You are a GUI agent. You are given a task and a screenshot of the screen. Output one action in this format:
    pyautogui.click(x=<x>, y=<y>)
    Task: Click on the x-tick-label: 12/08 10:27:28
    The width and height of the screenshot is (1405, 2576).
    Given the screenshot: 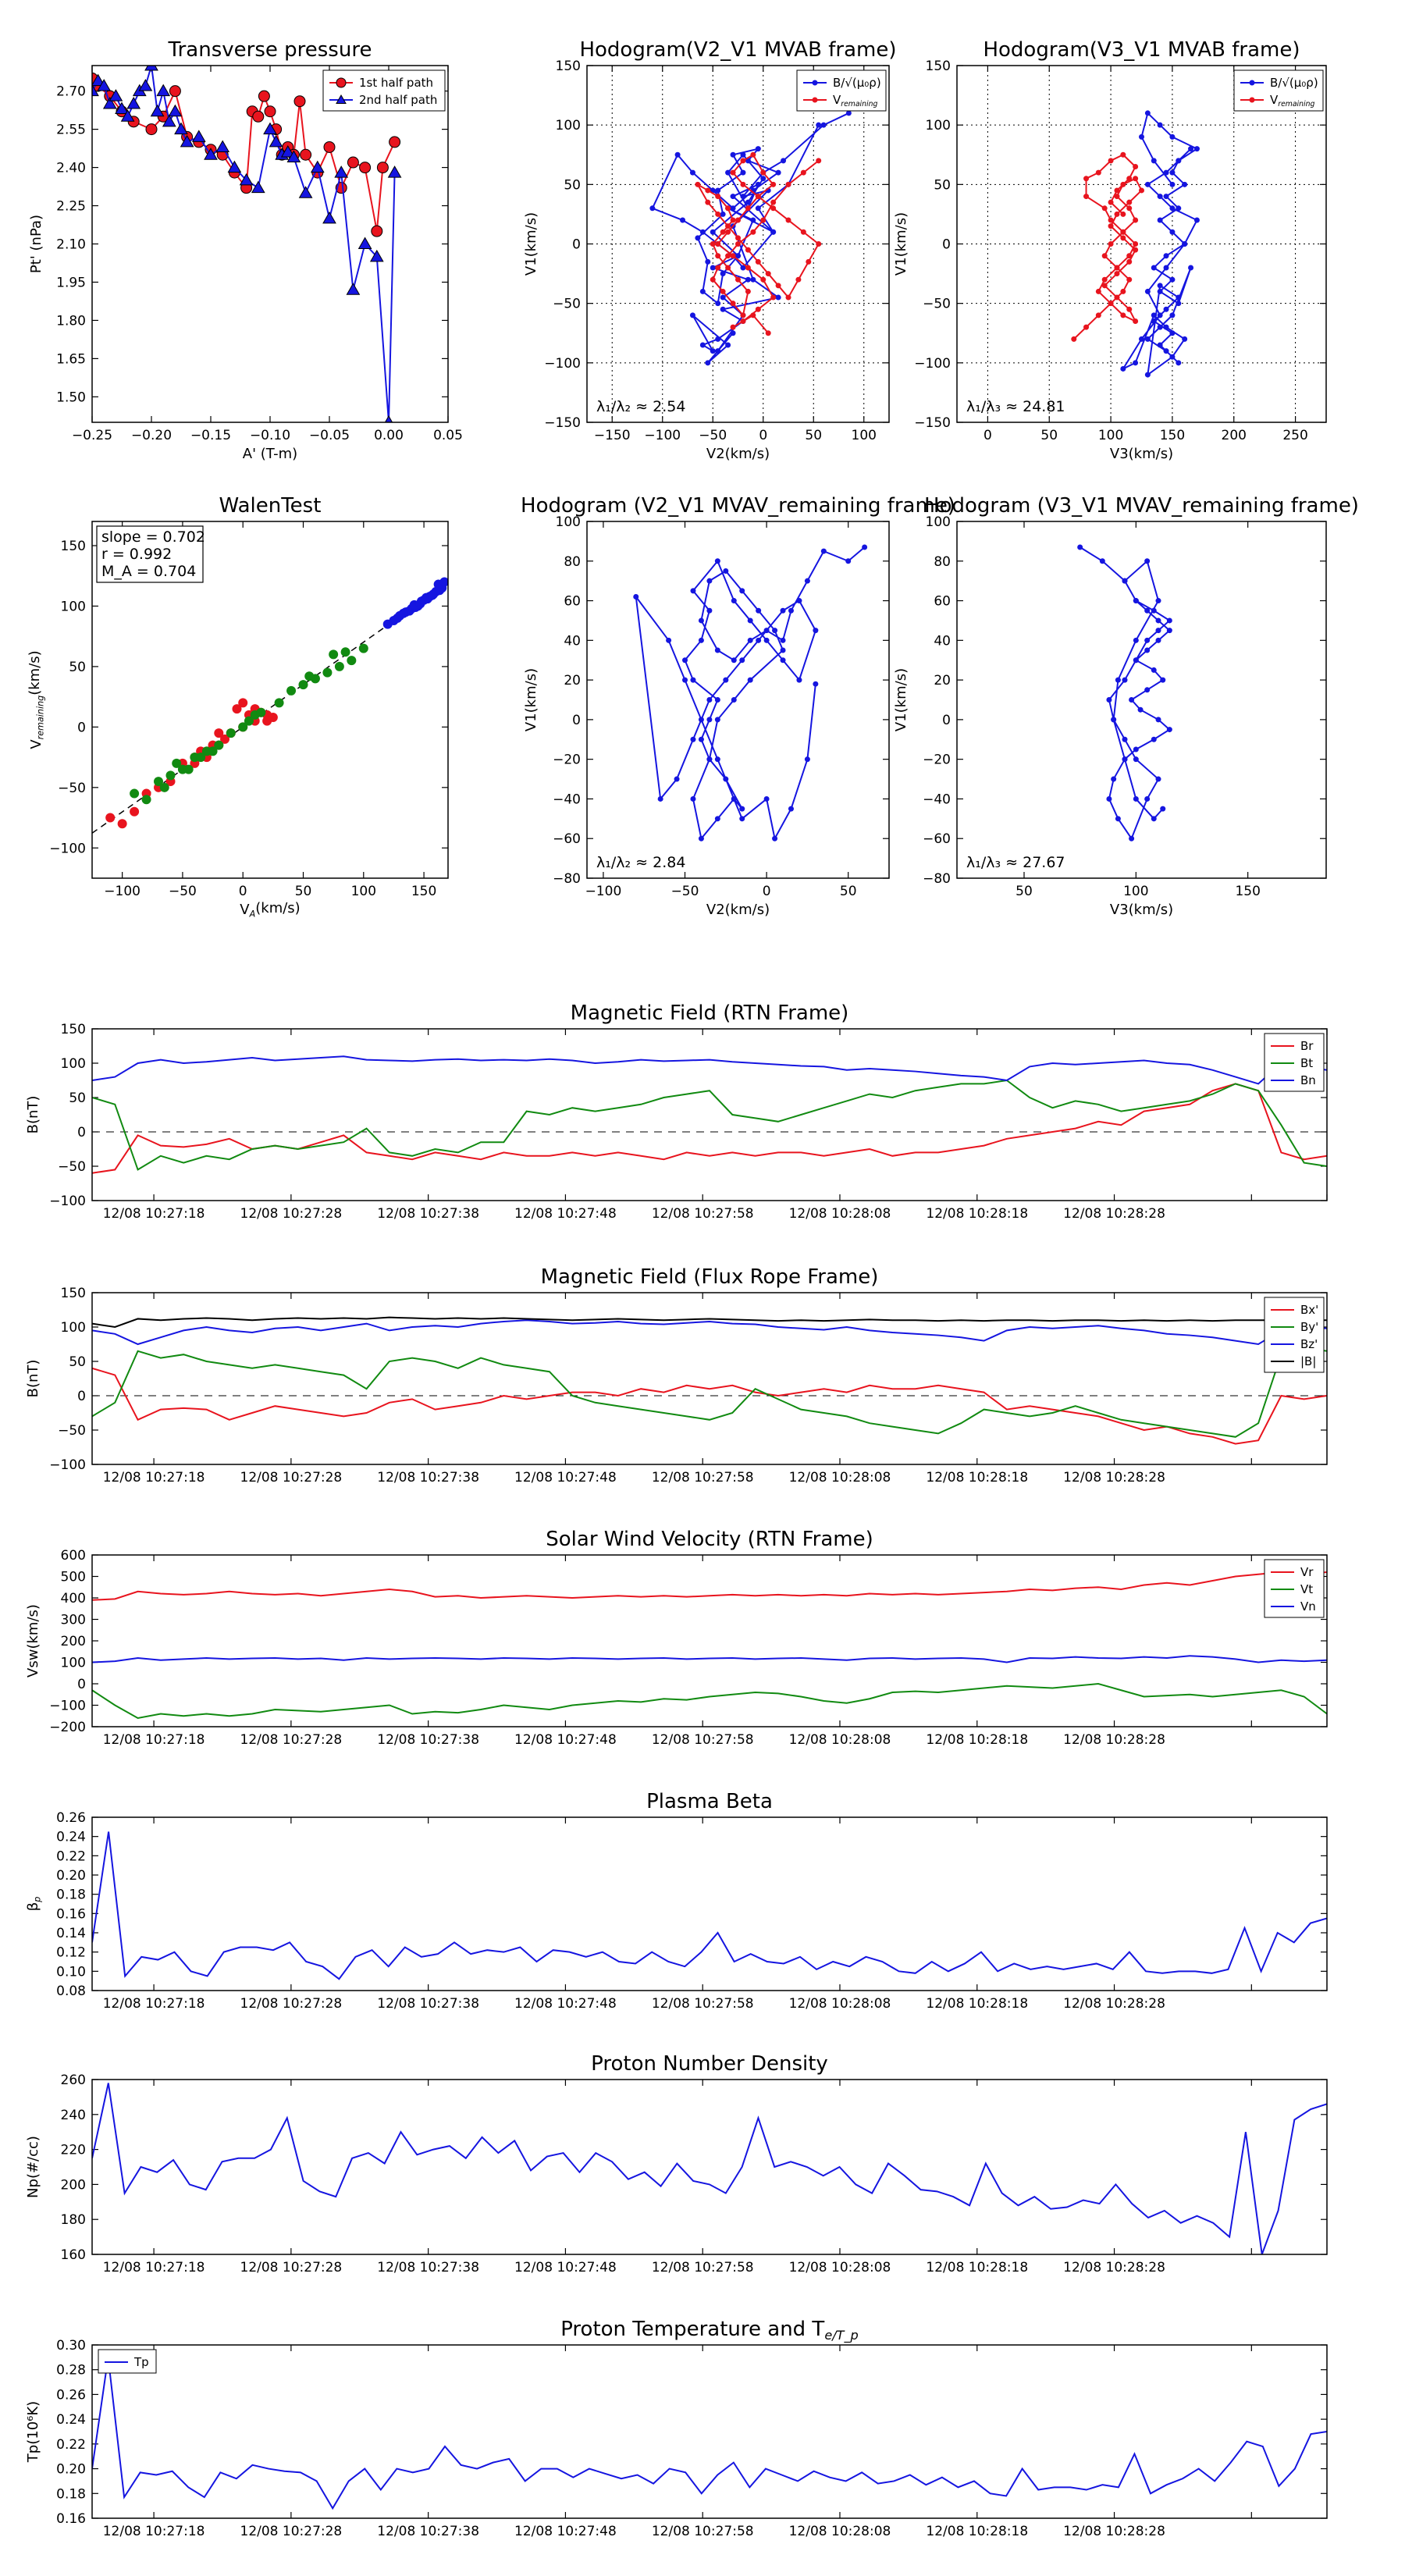 What is the action you would take?
    pyautogui.click(x=291, y=2004)
    